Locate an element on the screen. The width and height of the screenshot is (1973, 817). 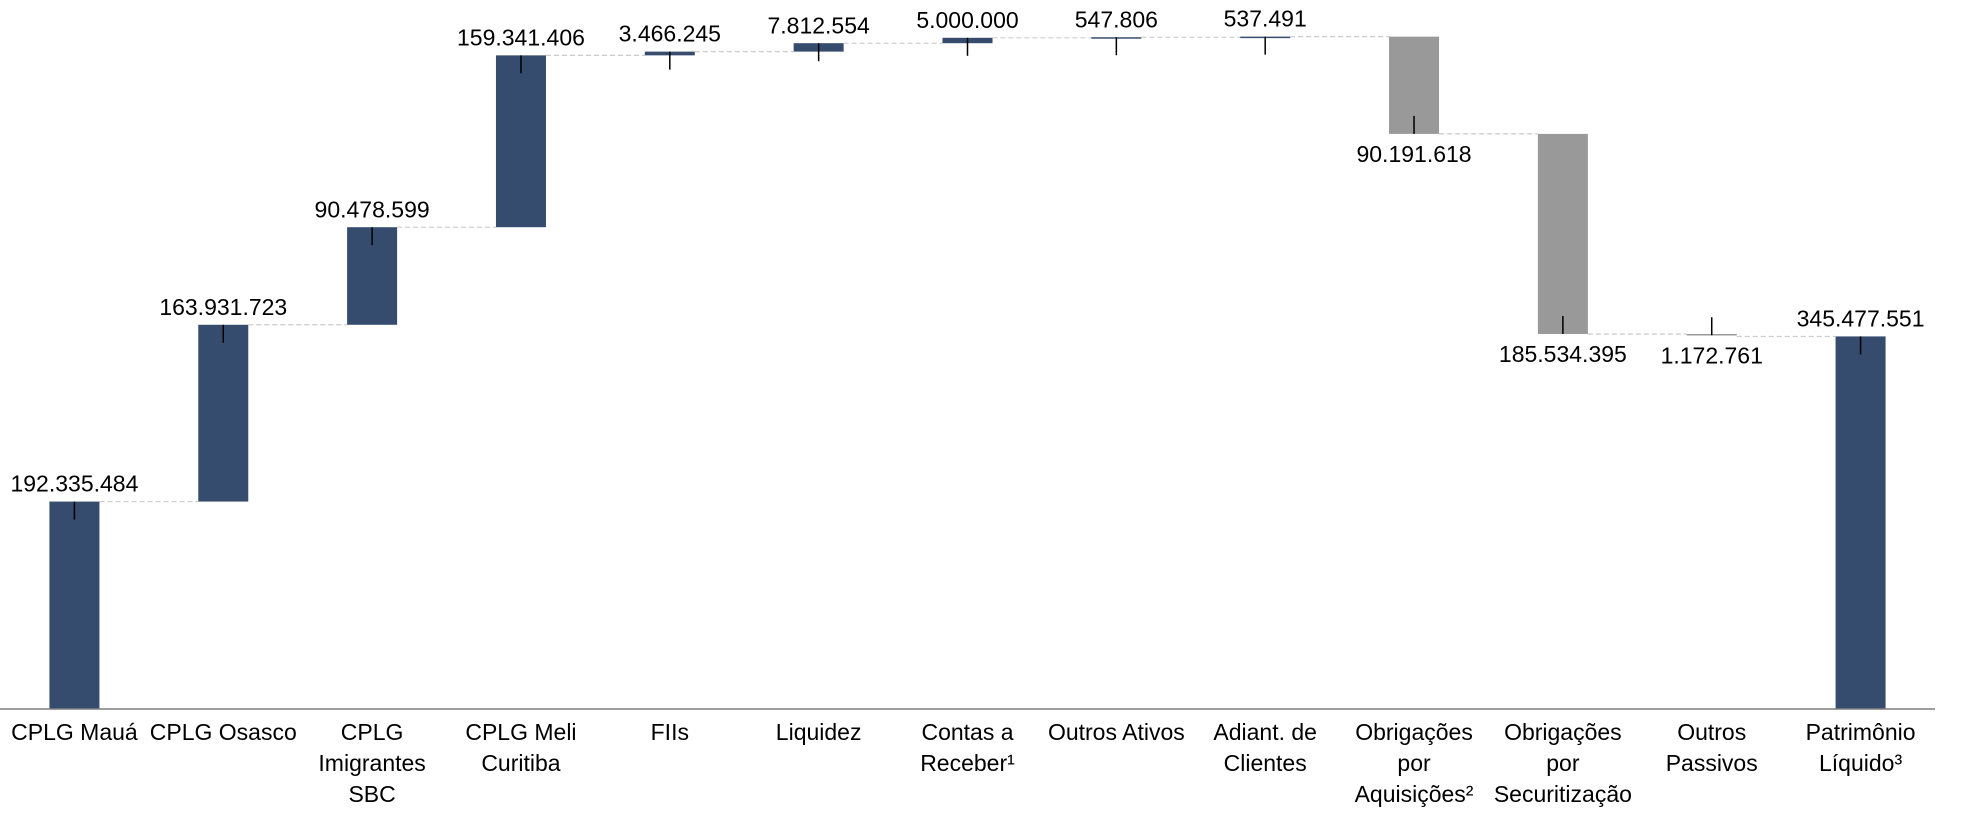
x-tick-label: Outros Passivos is located at coordinates (1711, 747).